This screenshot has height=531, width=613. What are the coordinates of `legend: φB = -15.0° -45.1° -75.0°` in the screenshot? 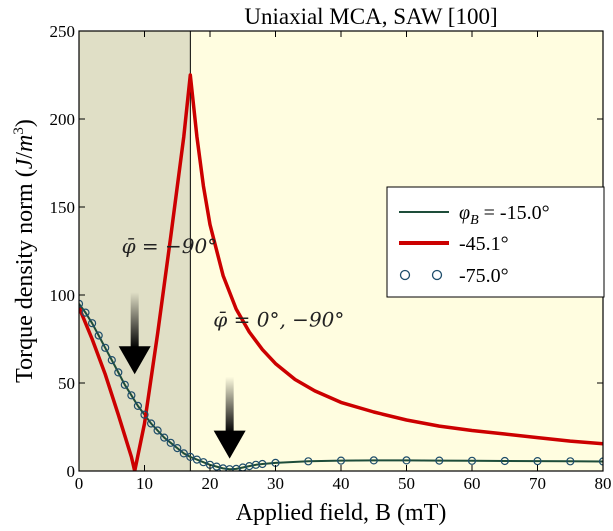 It's located at (495, 242).